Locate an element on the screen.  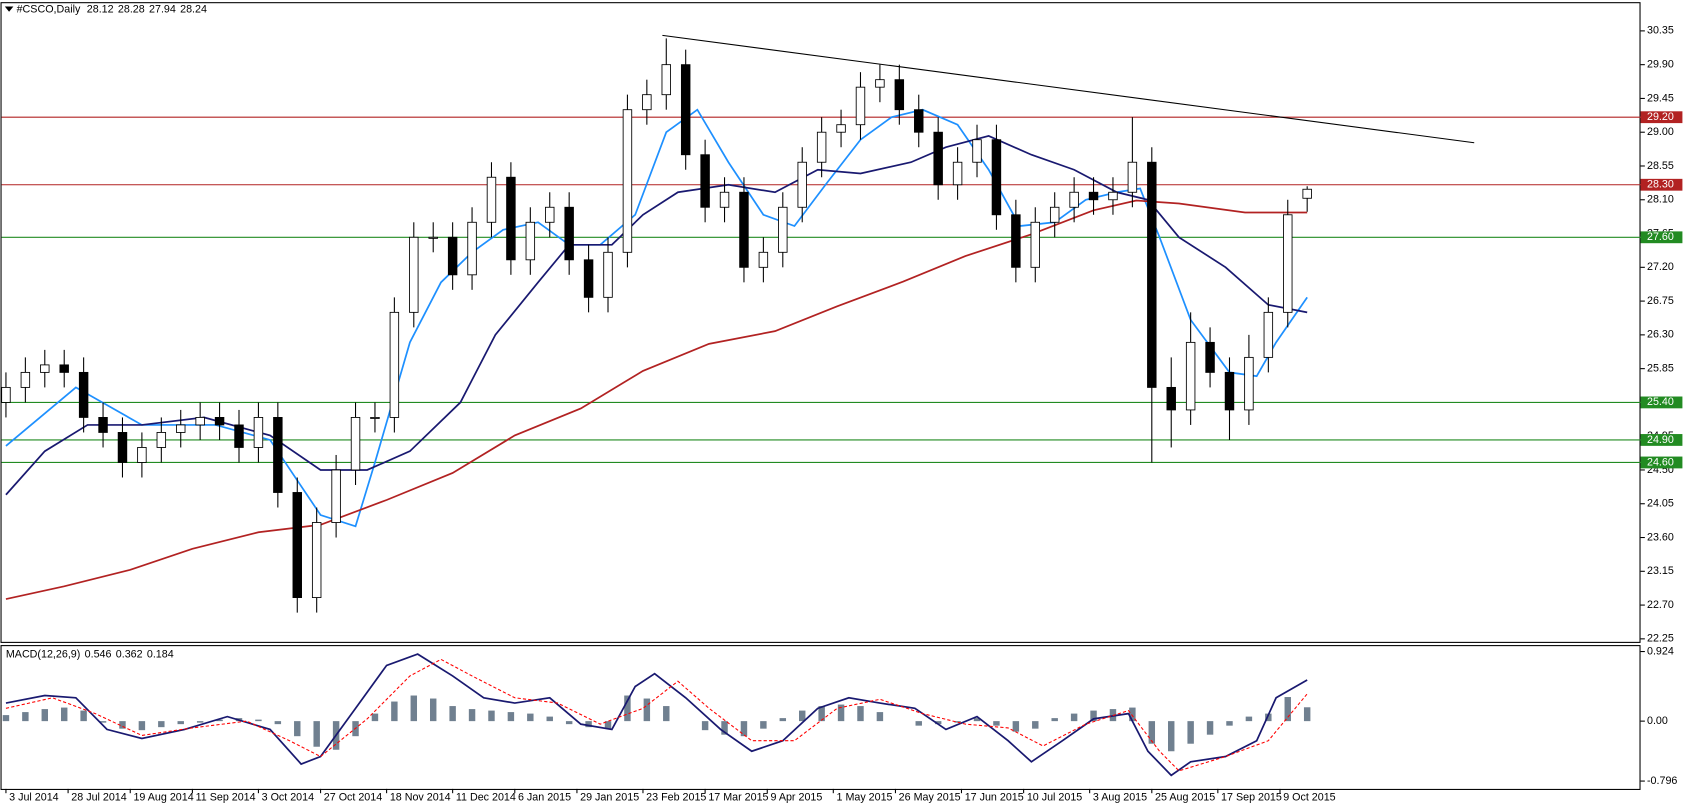
macd-value: 0.546 is located at coordinates (98, 655).